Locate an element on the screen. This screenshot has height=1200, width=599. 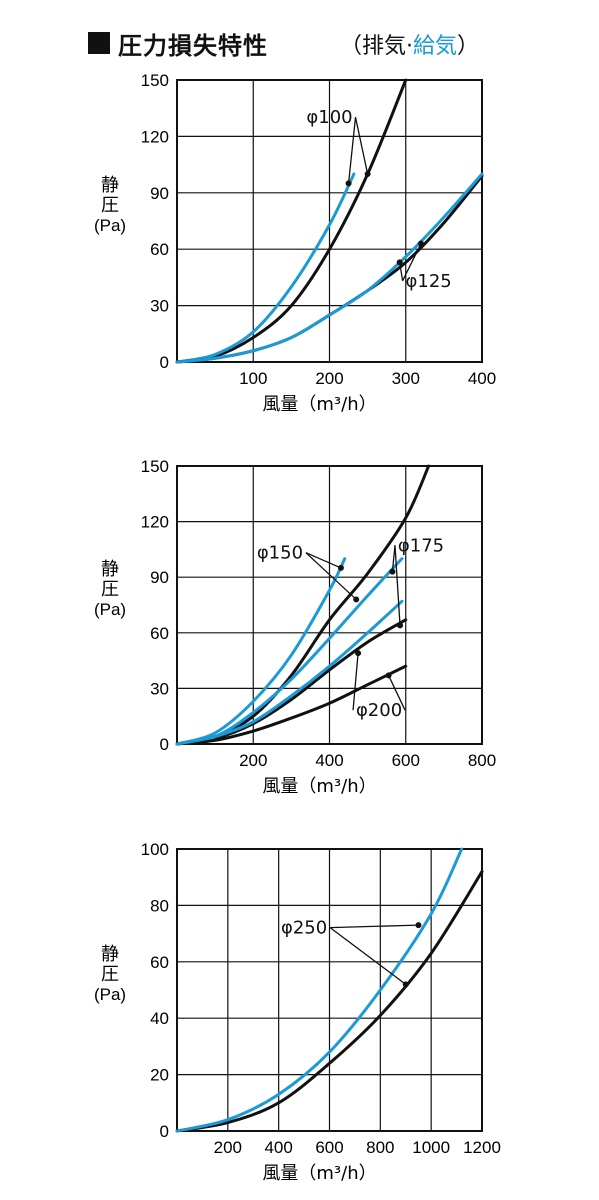
x-tick-label: 100 is located at coordinates (253, 378).